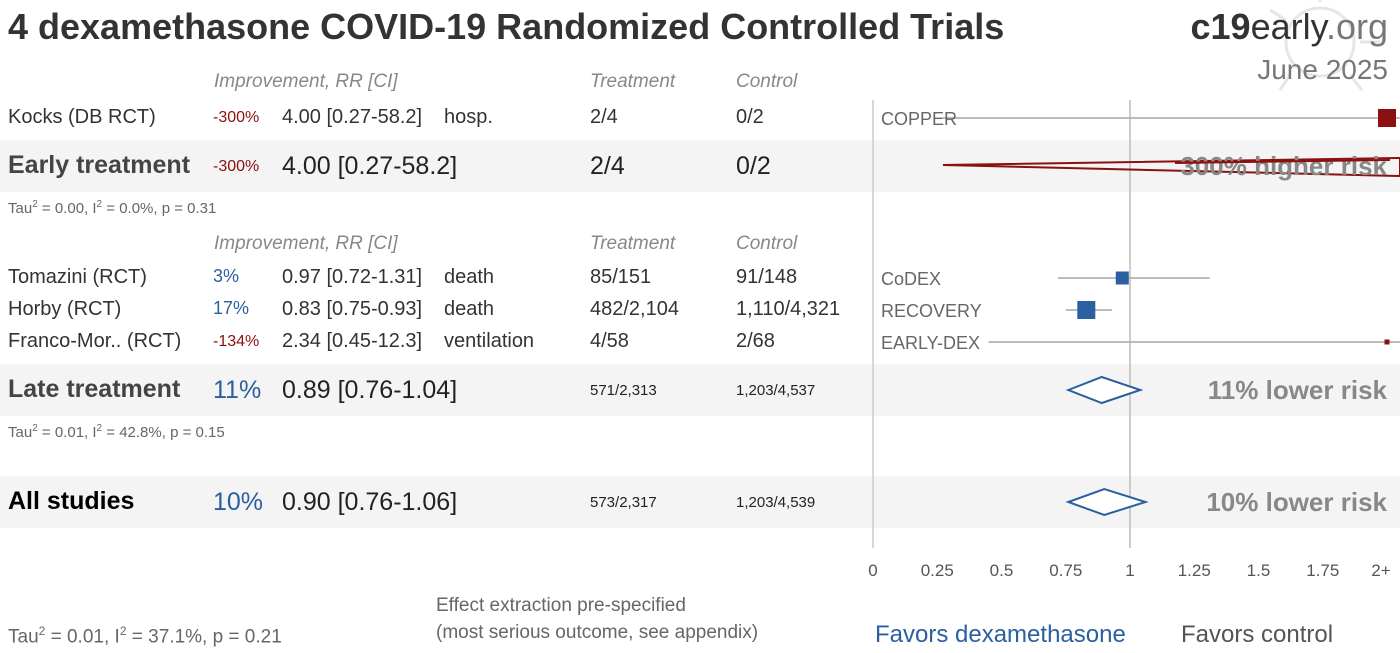  Describe the element at coordinates (1380, 570) in the screenshot. I see `x-tick-label: 2+` at that location.